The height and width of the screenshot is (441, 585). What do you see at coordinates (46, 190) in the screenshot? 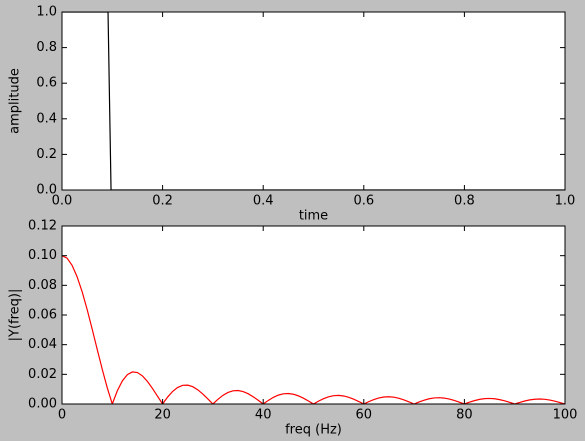
I see `y-tick-label: 0.0` at bounding box center [46, 190].